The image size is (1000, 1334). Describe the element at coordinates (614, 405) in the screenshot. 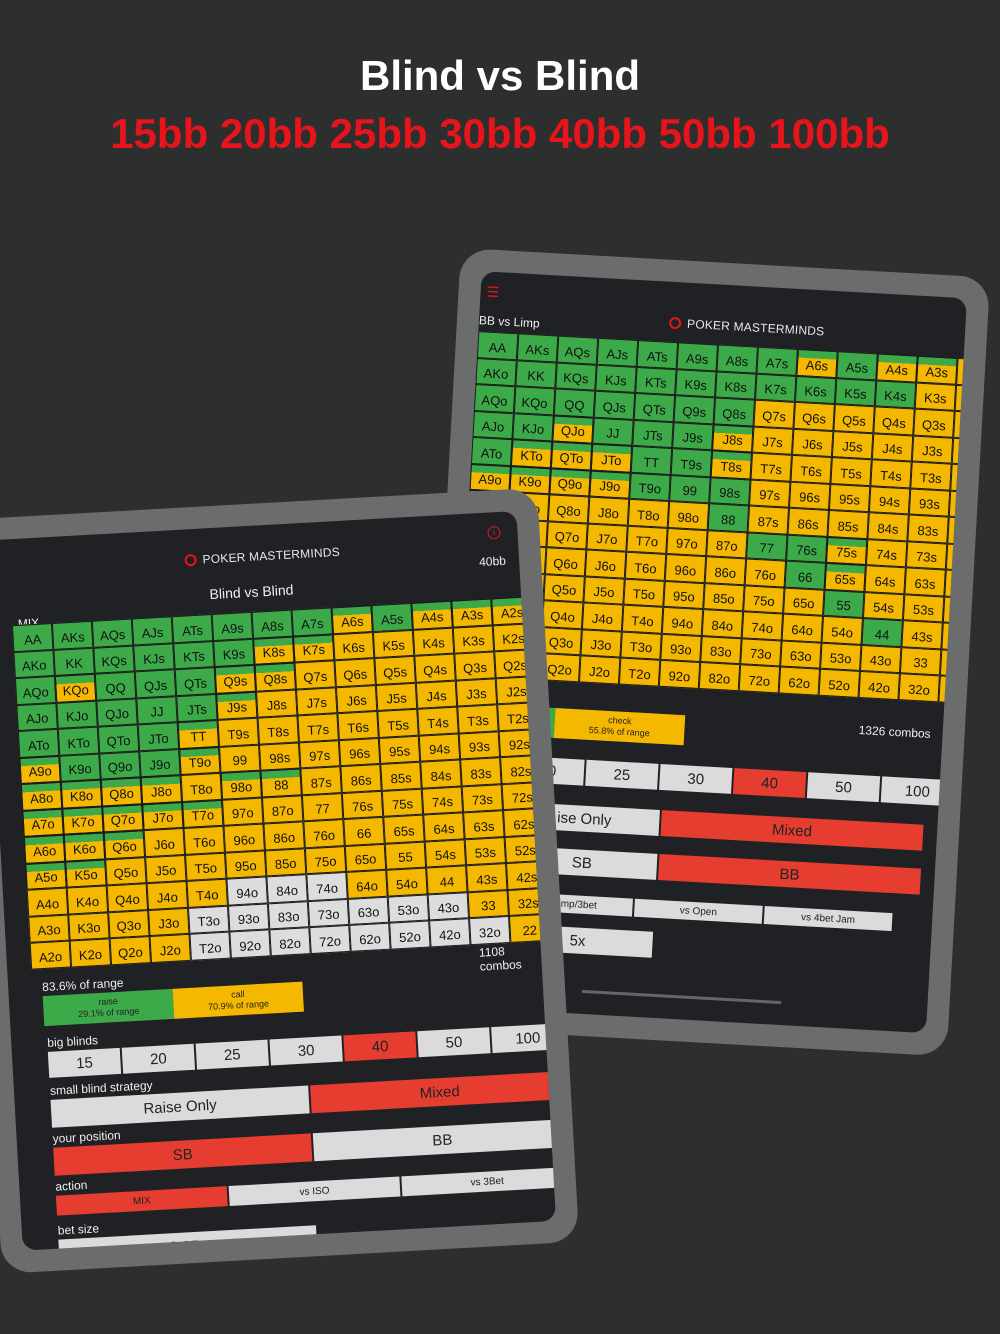

I see `hand-cell: QJs` at that location.